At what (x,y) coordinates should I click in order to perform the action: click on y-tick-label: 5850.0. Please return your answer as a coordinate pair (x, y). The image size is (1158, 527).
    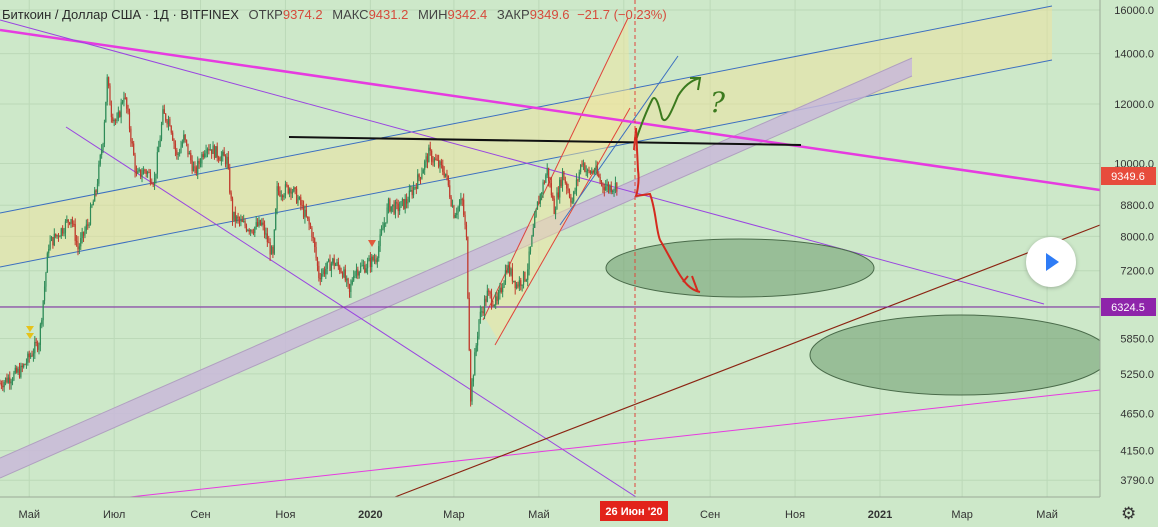
    Looking at the image, I should click on (1137, 340).